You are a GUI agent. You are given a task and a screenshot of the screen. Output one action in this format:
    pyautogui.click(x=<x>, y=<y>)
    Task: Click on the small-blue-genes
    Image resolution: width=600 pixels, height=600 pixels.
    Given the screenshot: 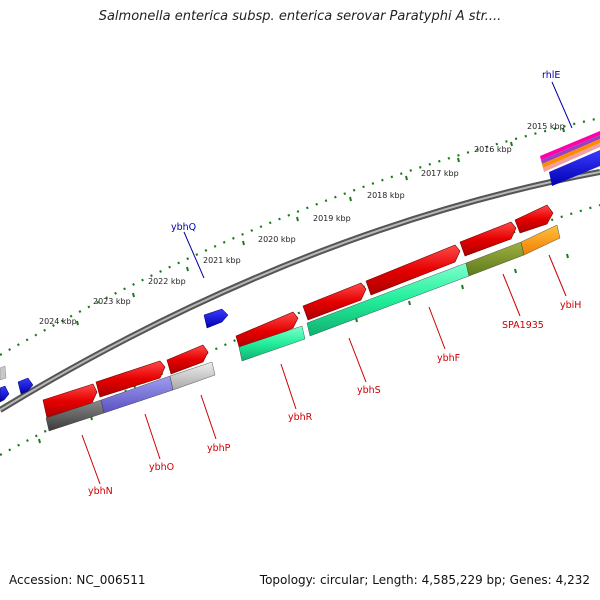 What is the action you would take?
    pyautogui.click(x=114, y=355)
    